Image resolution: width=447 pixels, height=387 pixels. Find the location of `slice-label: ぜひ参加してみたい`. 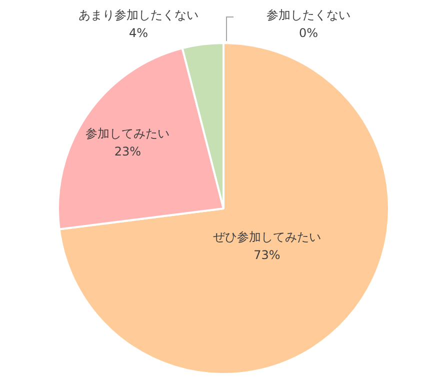

slice-label: ぜひ参加してみたい is located at coordinates (266, 237).